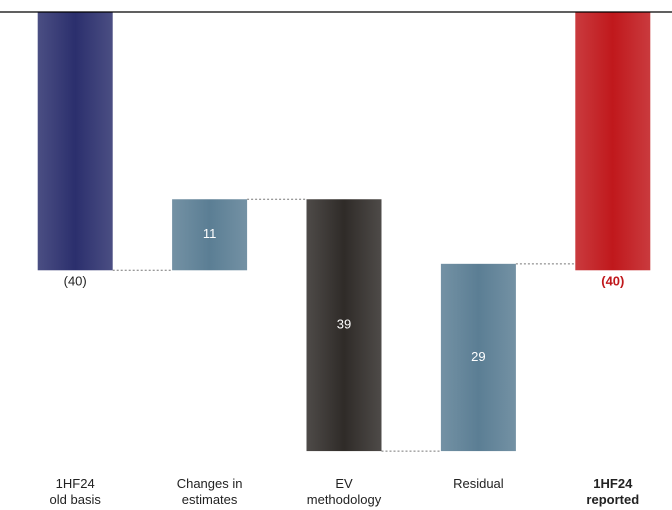  What do you see at coordinates (478, 483) in the screenshot?
I see `x-tick-label: Residual` at bounding box center [478, 483].